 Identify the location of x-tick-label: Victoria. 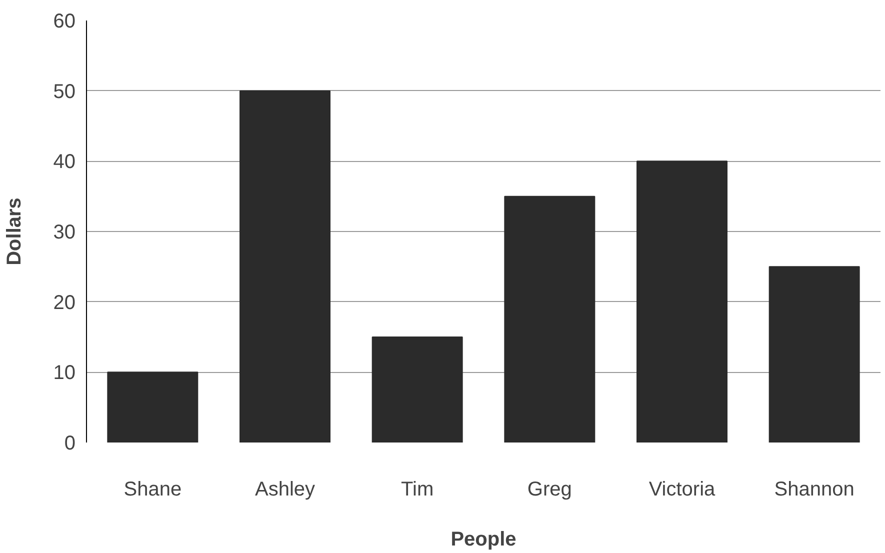
(682, 489).